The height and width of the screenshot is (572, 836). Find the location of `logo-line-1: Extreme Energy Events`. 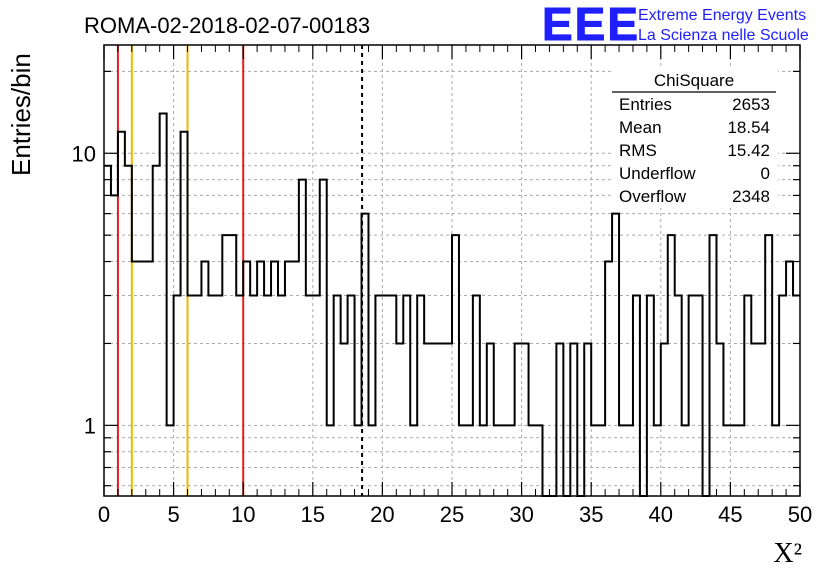

logo-line-1: Extreme Energy Events is located at coordinates (722, 15).